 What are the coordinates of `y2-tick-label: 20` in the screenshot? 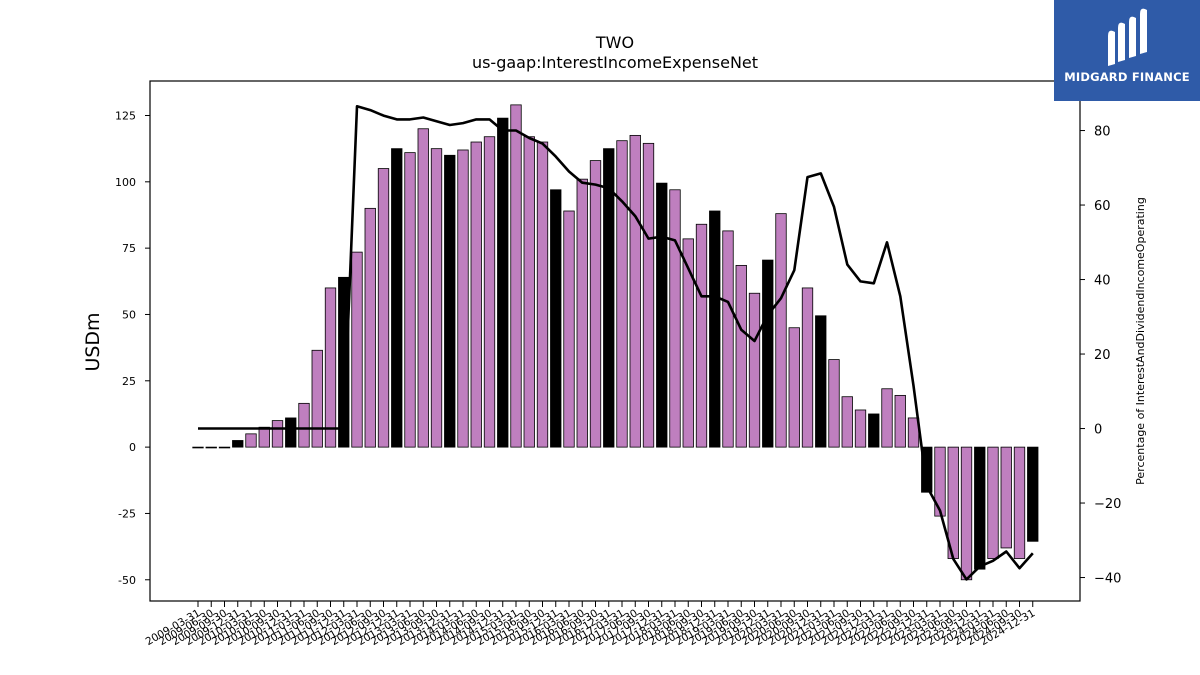 It's located at (1102, 355).